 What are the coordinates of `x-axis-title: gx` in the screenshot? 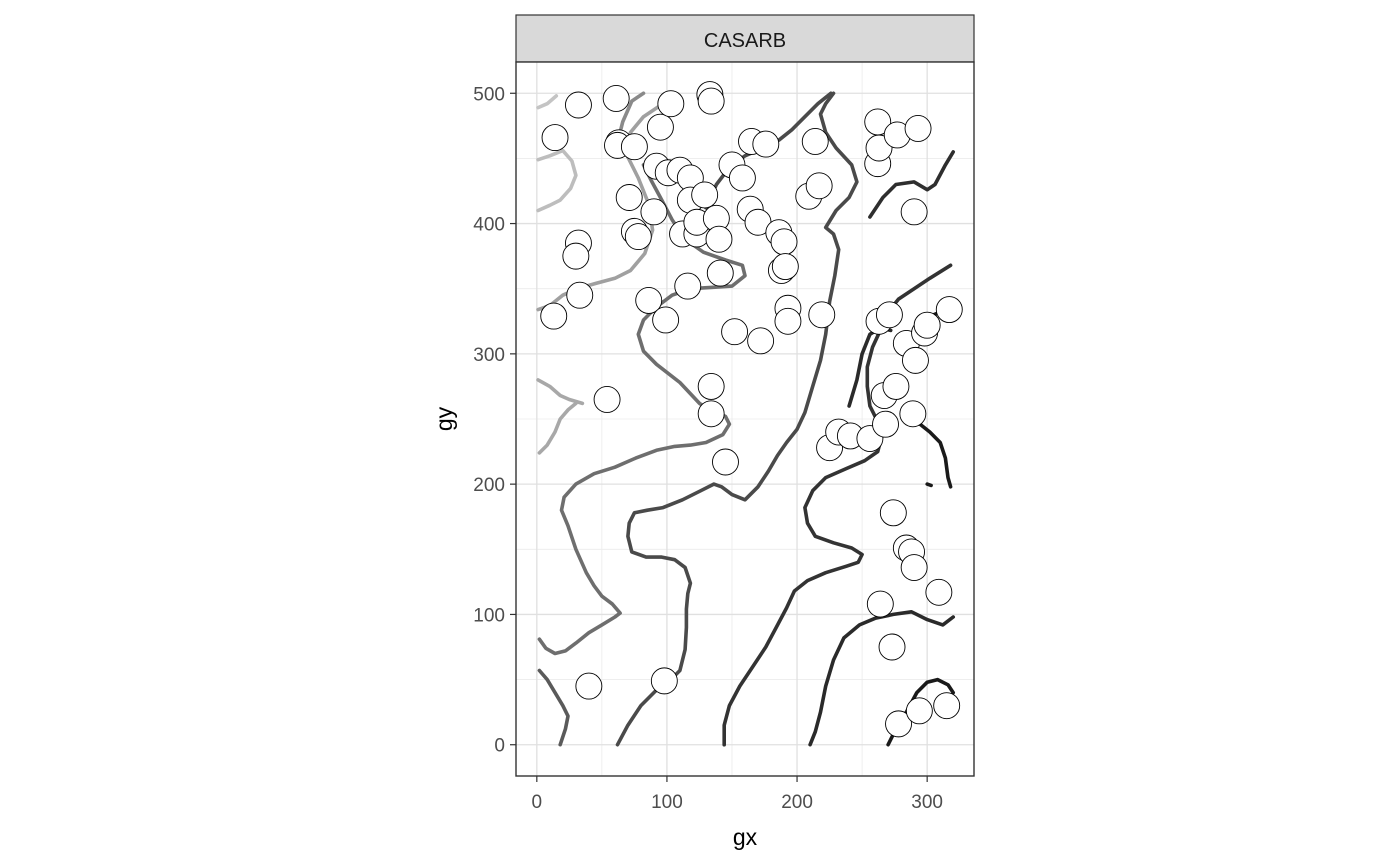 It's located at (745, 837).